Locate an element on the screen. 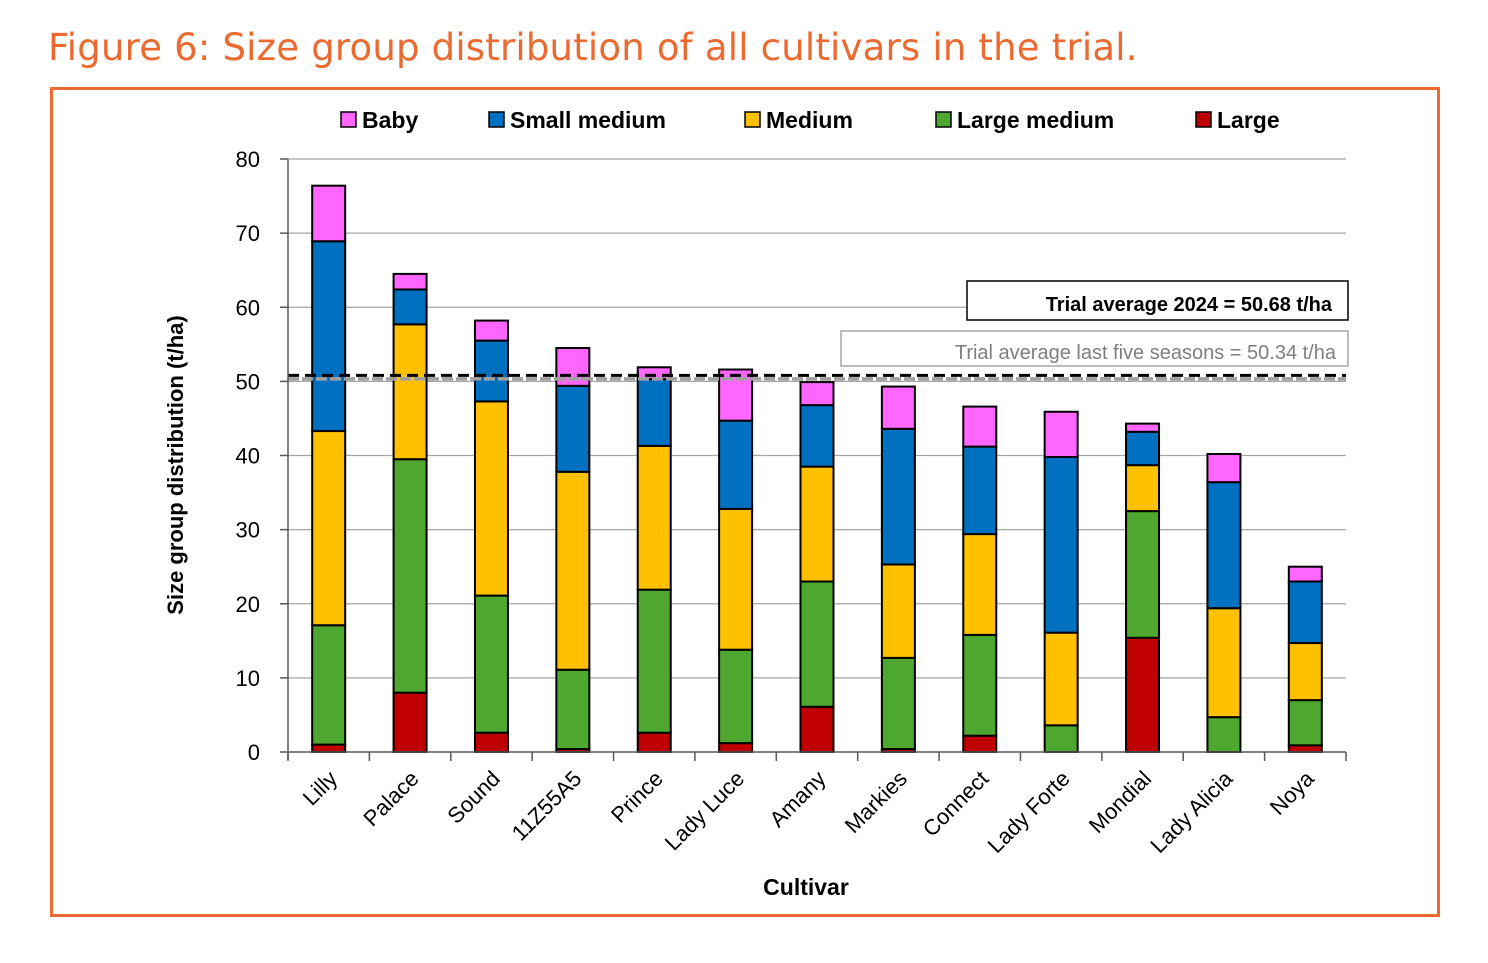  x-tick-label: Lady Forte is located at coordinates (1029, 812).